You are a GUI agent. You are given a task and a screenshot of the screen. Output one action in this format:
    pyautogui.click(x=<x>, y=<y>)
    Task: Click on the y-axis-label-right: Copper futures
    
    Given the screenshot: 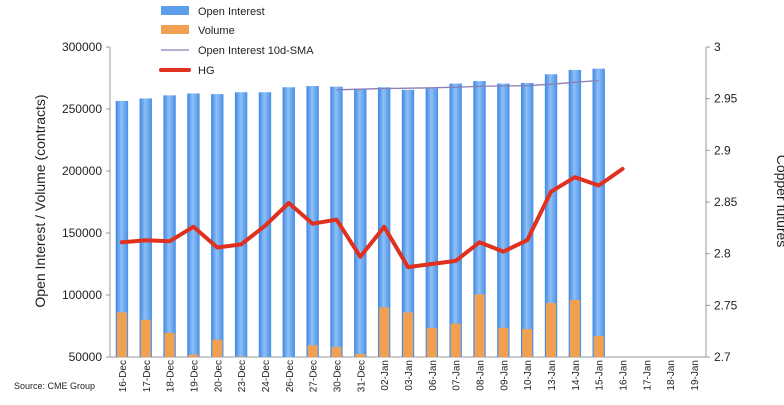 What is the action you would take?
    pyautogui.click(x=779, y=201)
    